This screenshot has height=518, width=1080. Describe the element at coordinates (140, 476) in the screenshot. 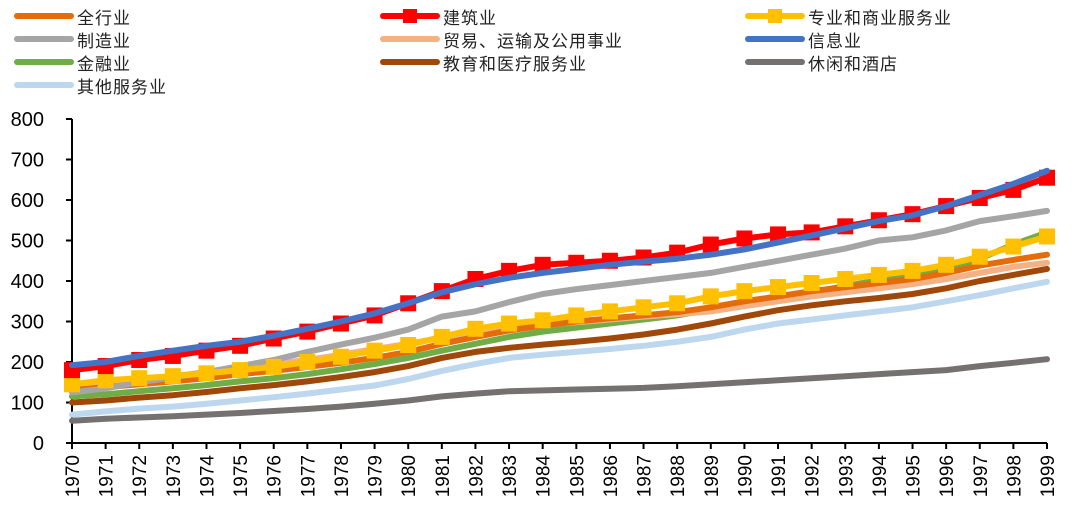

I see `x-tick-label: 1972` at that location.